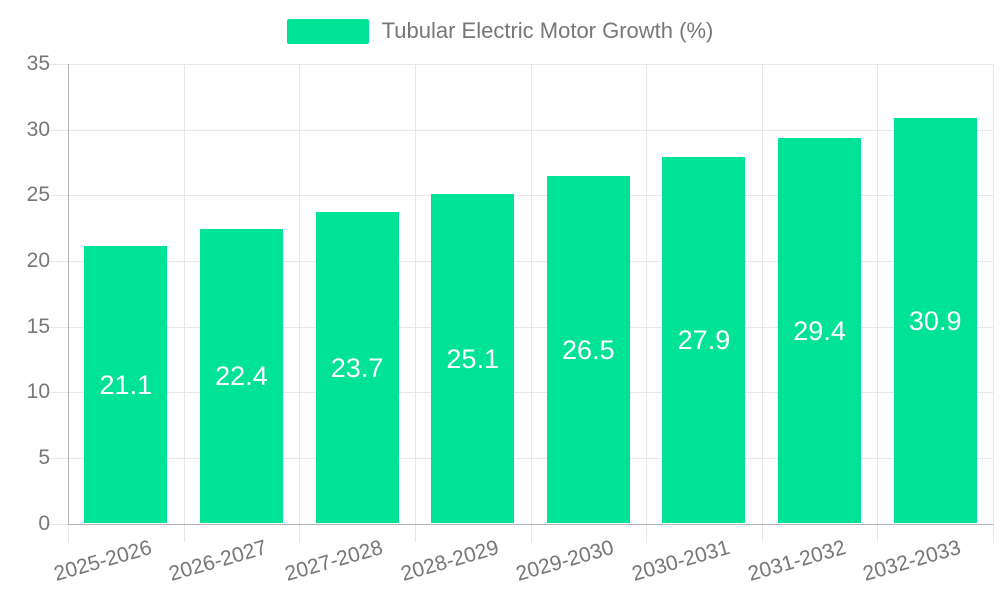 This screenshot has width=1000, height=600. I want to click on x-axis-line, so click(530, 524).